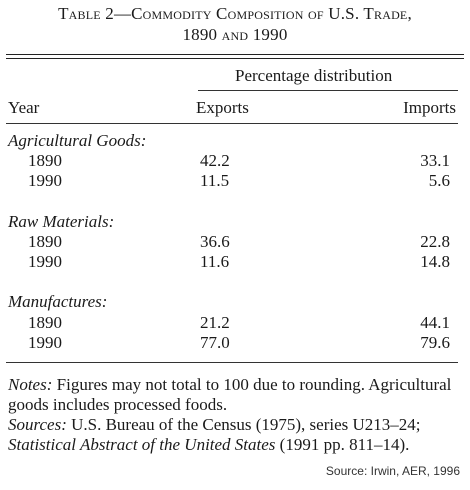  Describe the element at coordinates (122, 13) in the screenshot. I see `title-dash: —` at that location.